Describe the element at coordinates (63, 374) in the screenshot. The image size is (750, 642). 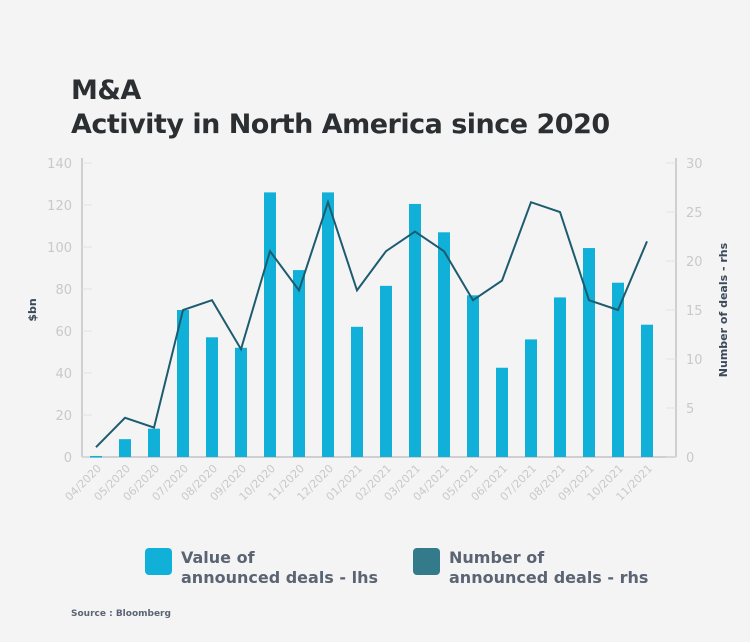
I see `left-tick-label: 40` at that location.